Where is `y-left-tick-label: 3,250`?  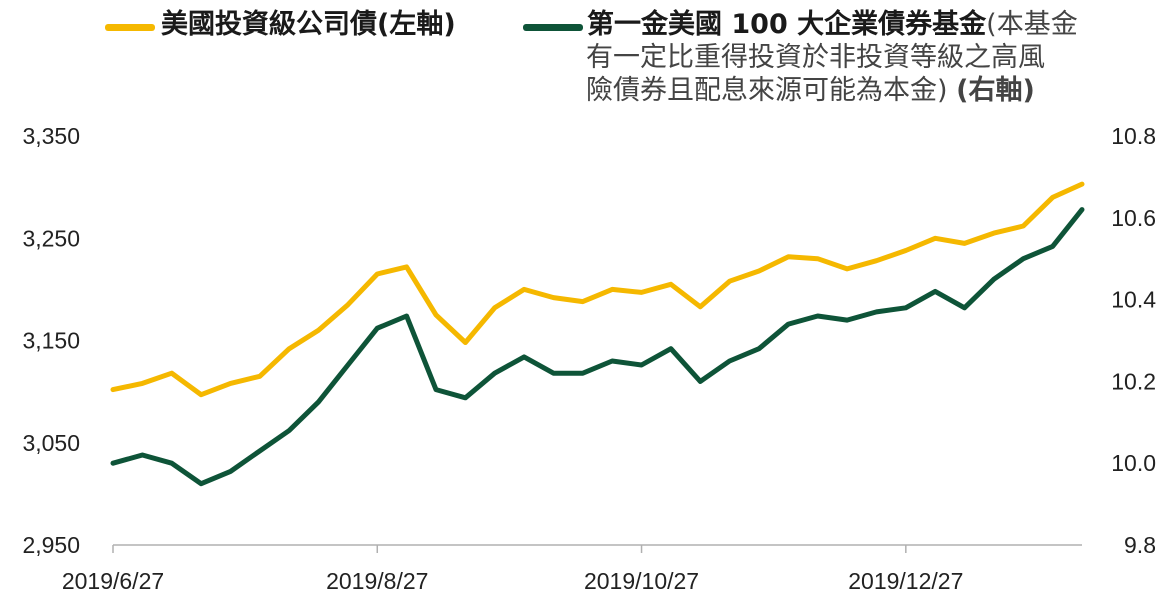 y-left-tick-label: 3,250 is located at coordinates (51, 238).